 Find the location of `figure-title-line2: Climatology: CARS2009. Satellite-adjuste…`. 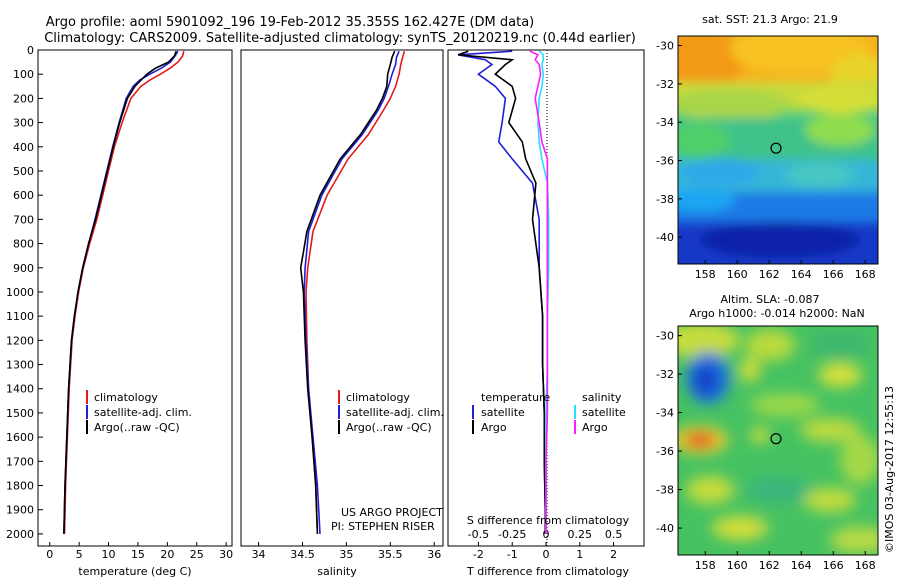

figure-title-line2: Climatology: CARS2009. Satellite-adjuste… is located at coordinates (340, 38).